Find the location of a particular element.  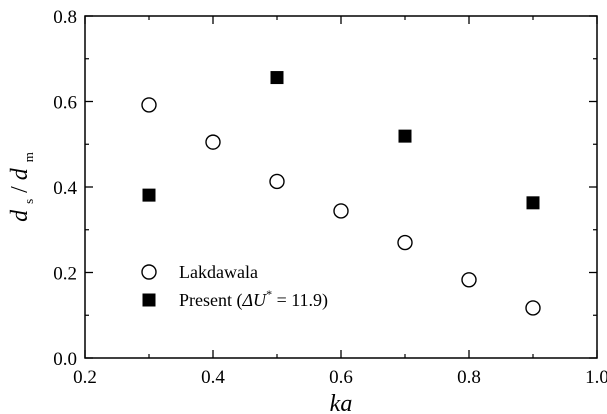

y-tick-label: 0.6 is located at coordinates (65, 103).